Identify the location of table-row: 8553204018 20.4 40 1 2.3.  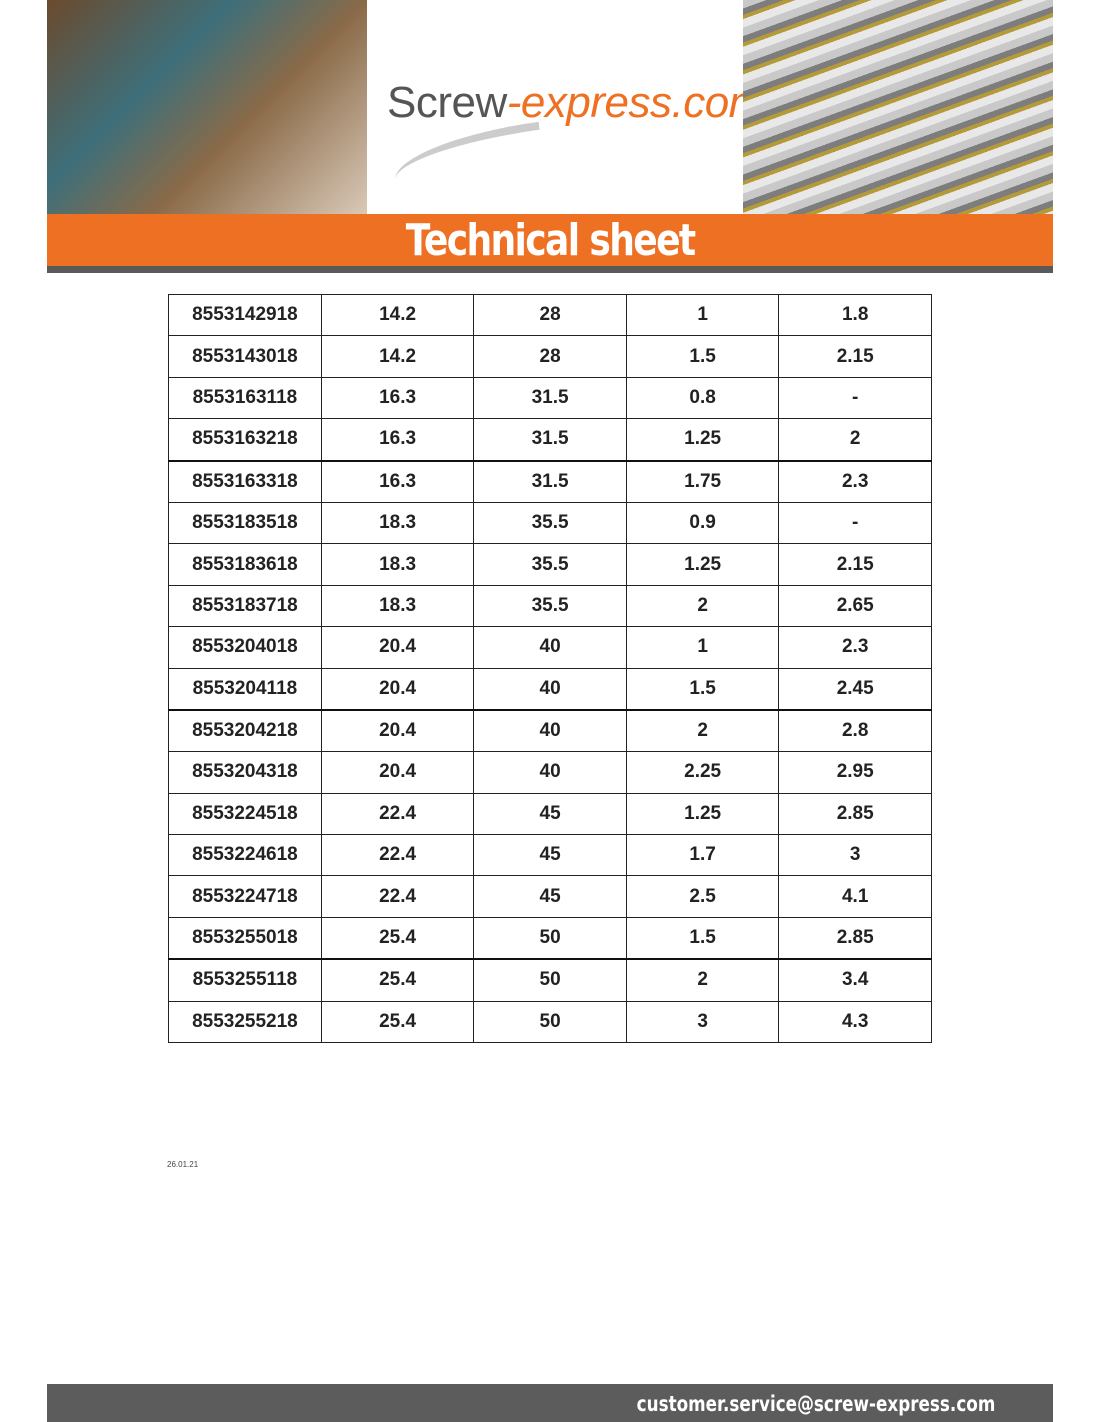
(550, 647).